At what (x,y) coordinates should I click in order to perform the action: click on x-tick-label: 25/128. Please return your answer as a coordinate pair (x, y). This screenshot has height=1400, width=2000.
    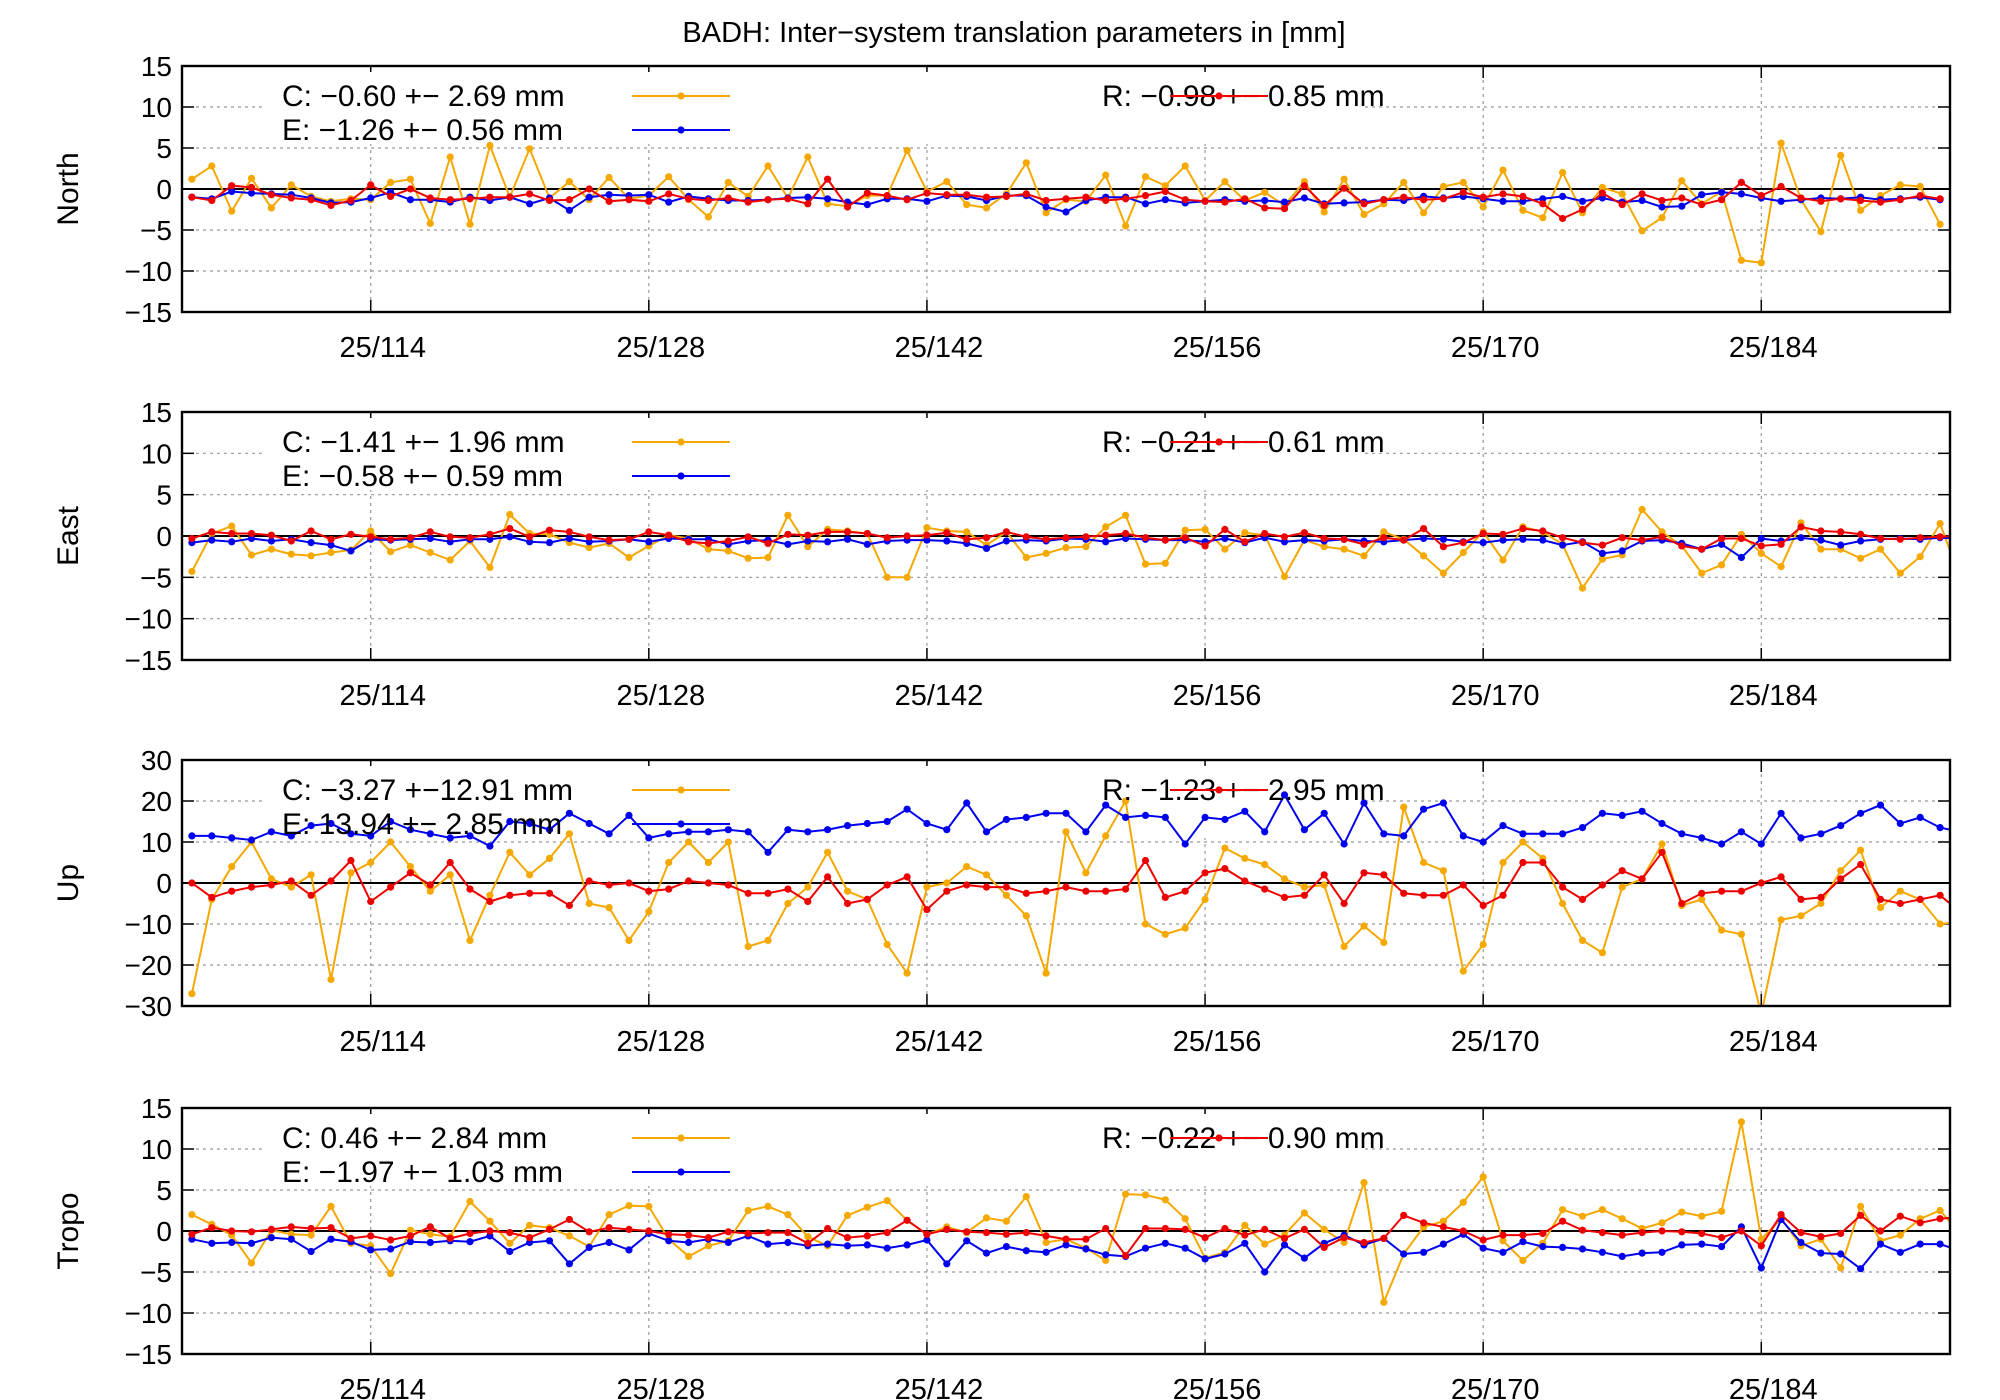
    Looking at the image, I should click on (660, 1042).